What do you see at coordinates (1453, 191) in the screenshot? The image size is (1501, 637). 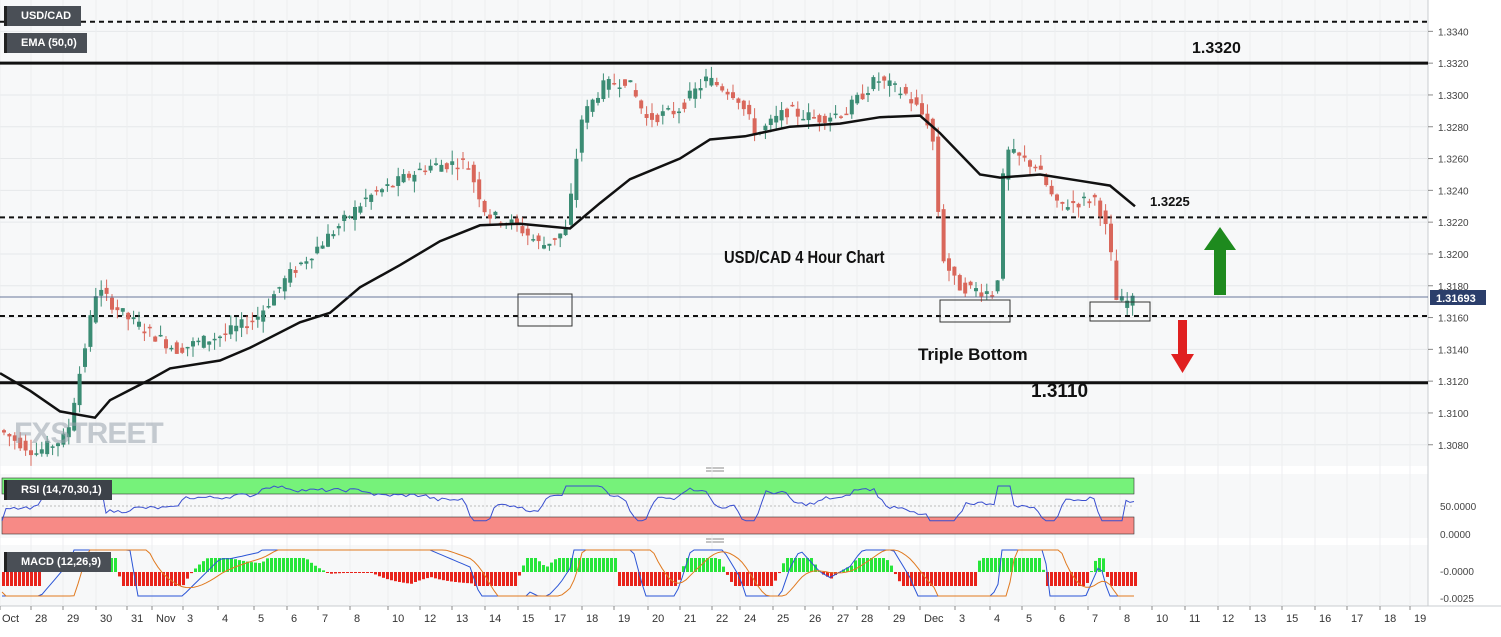 I see `y-tick-label: 1.3240` at bounding box center [1453, 191].